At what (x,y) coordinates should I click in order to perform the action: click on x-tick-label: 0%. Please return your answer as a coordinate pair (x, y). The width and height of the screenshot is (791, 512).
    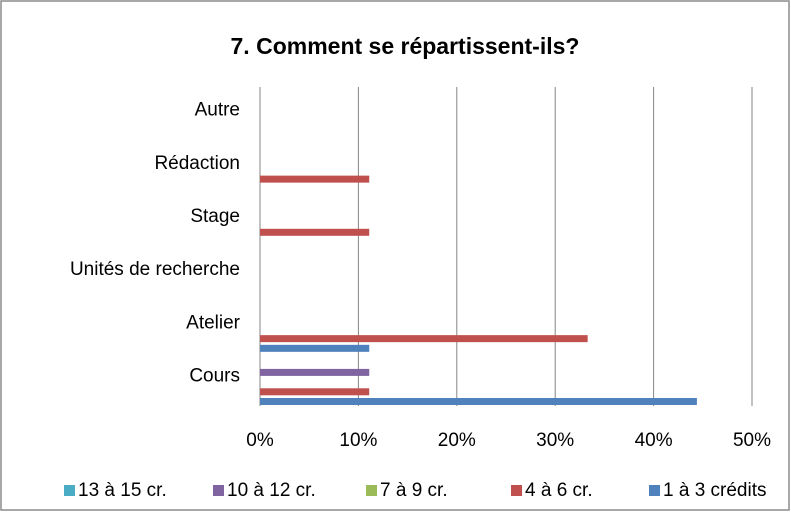
    Looking at the image, I should click on (260, 440).